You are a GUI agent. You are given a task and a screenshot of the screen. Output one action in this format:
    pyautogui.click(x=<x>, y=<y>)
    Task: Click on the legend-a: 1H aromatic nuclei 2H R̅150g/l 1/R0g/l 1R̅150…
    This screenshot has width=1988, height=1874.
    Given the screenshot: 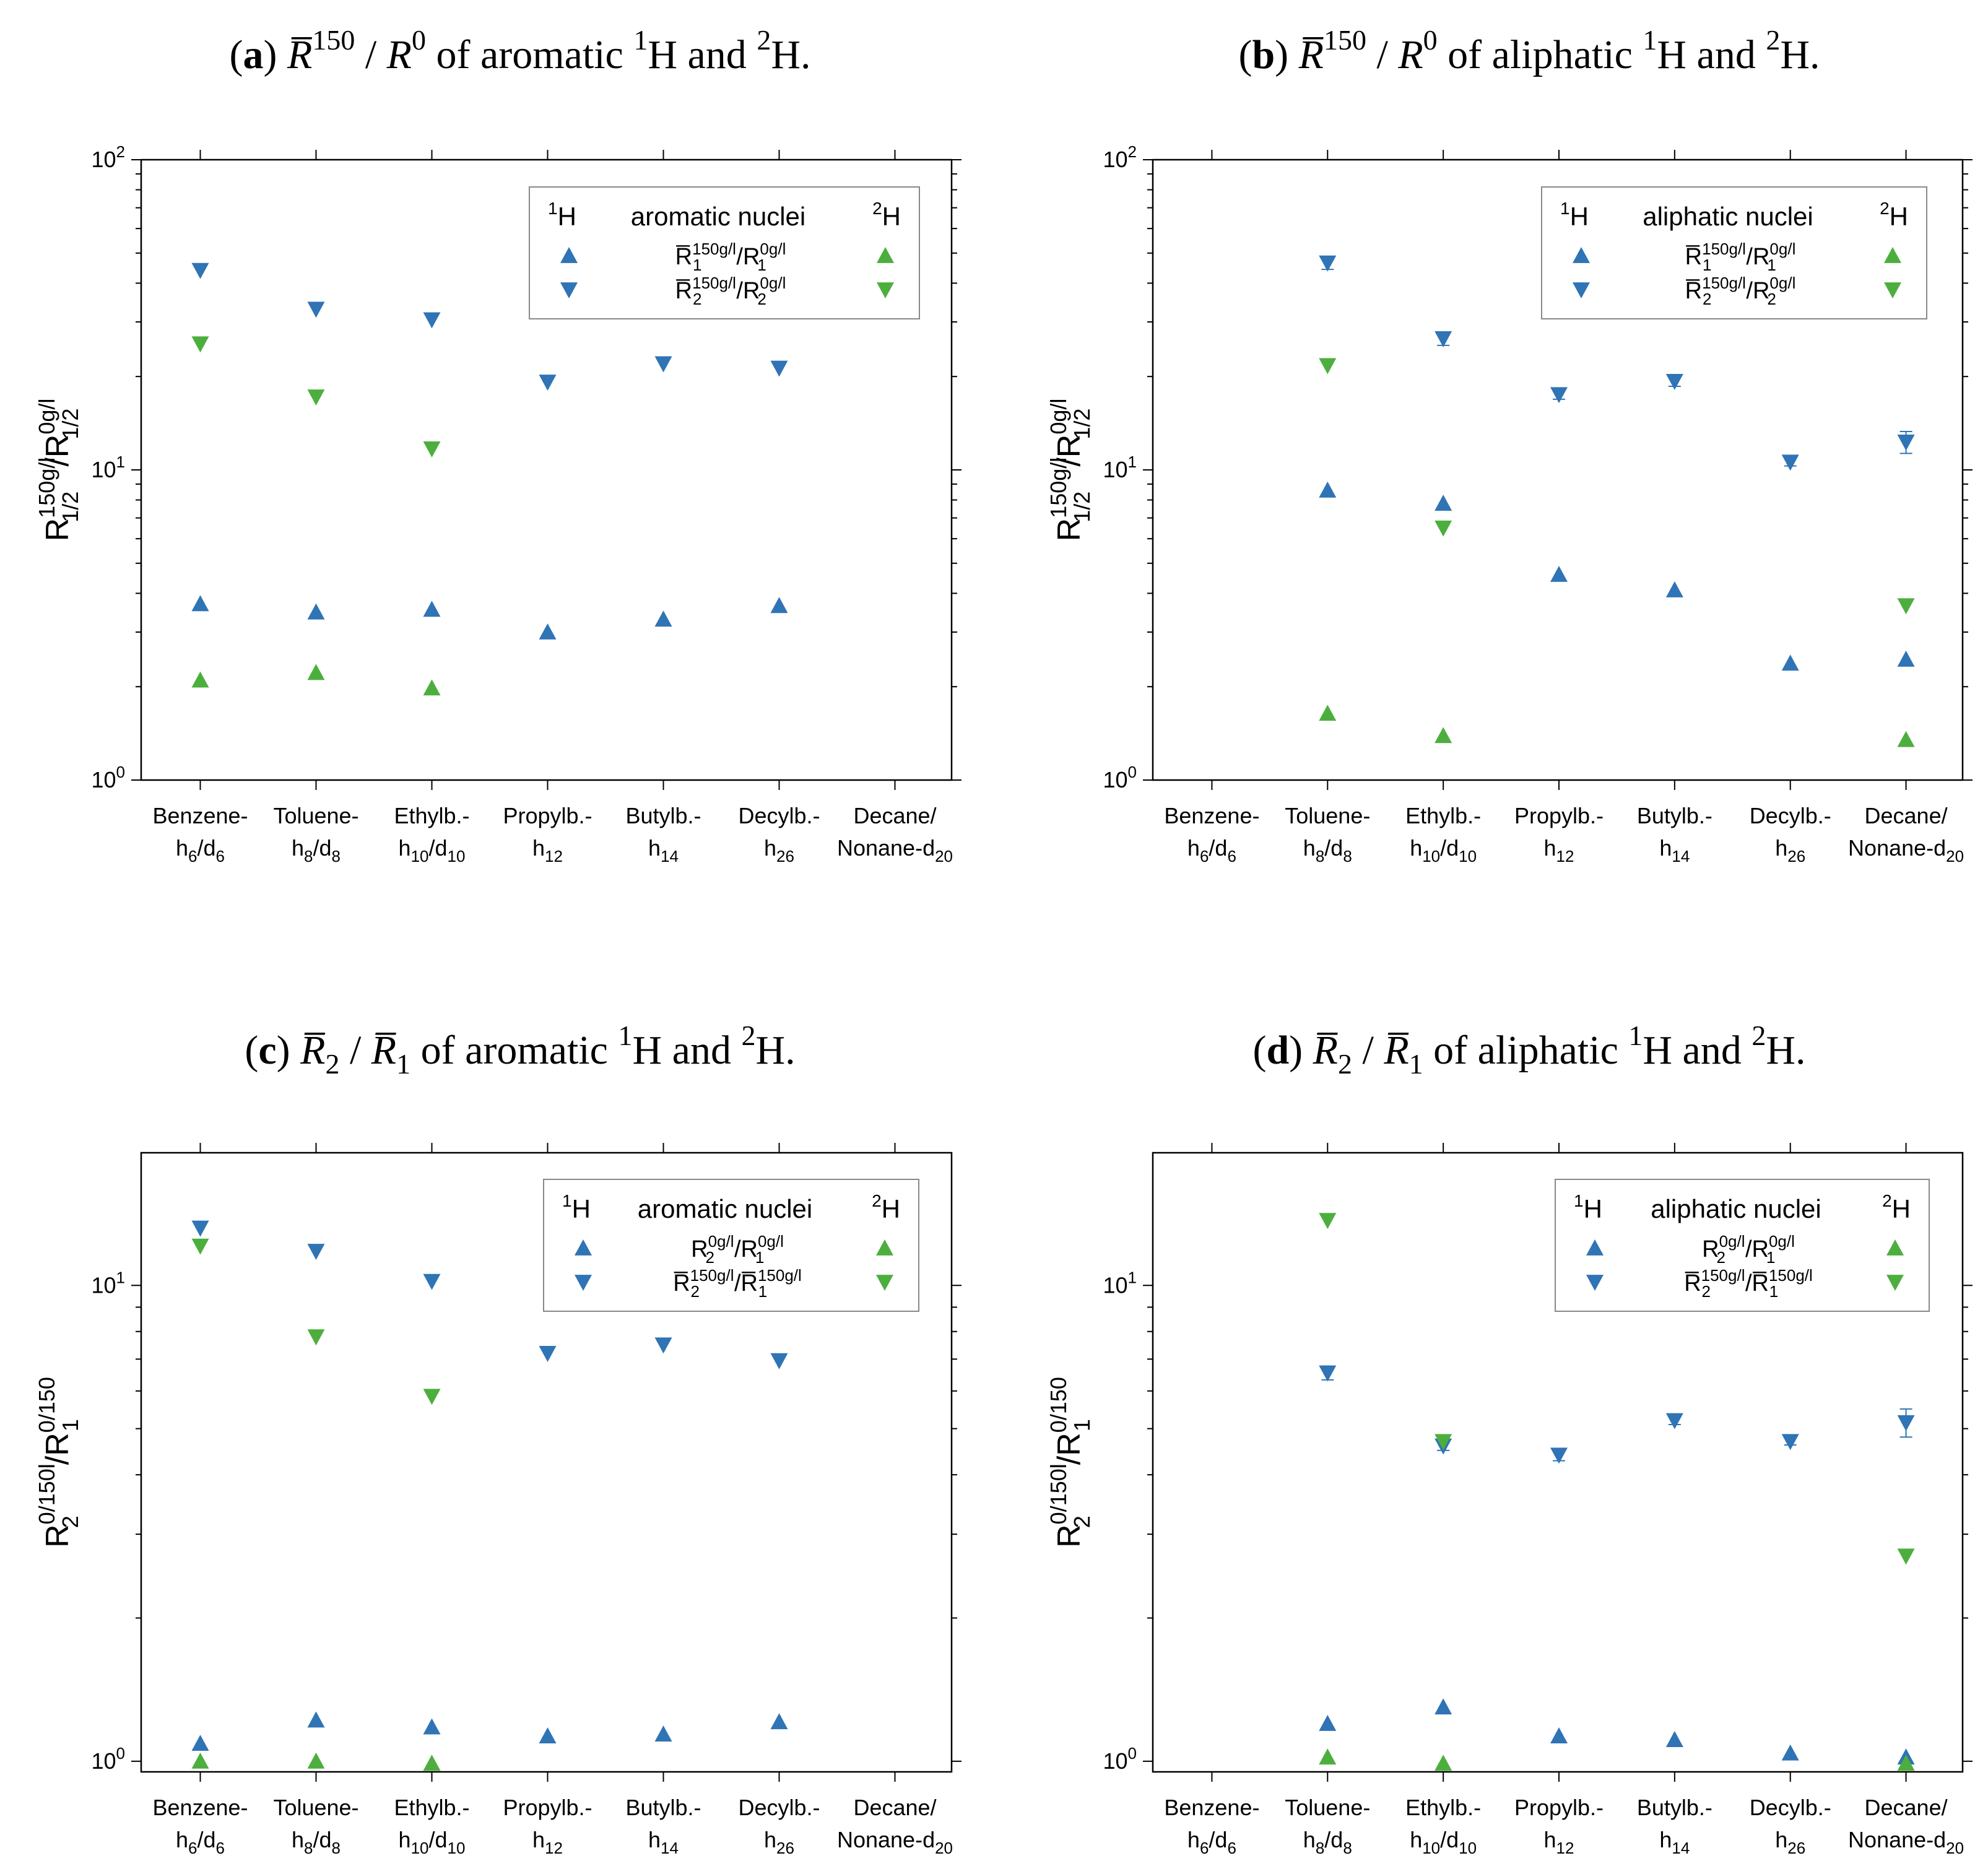 What is the action you would take?
    pyautogui.click(x=724, y=252)
    